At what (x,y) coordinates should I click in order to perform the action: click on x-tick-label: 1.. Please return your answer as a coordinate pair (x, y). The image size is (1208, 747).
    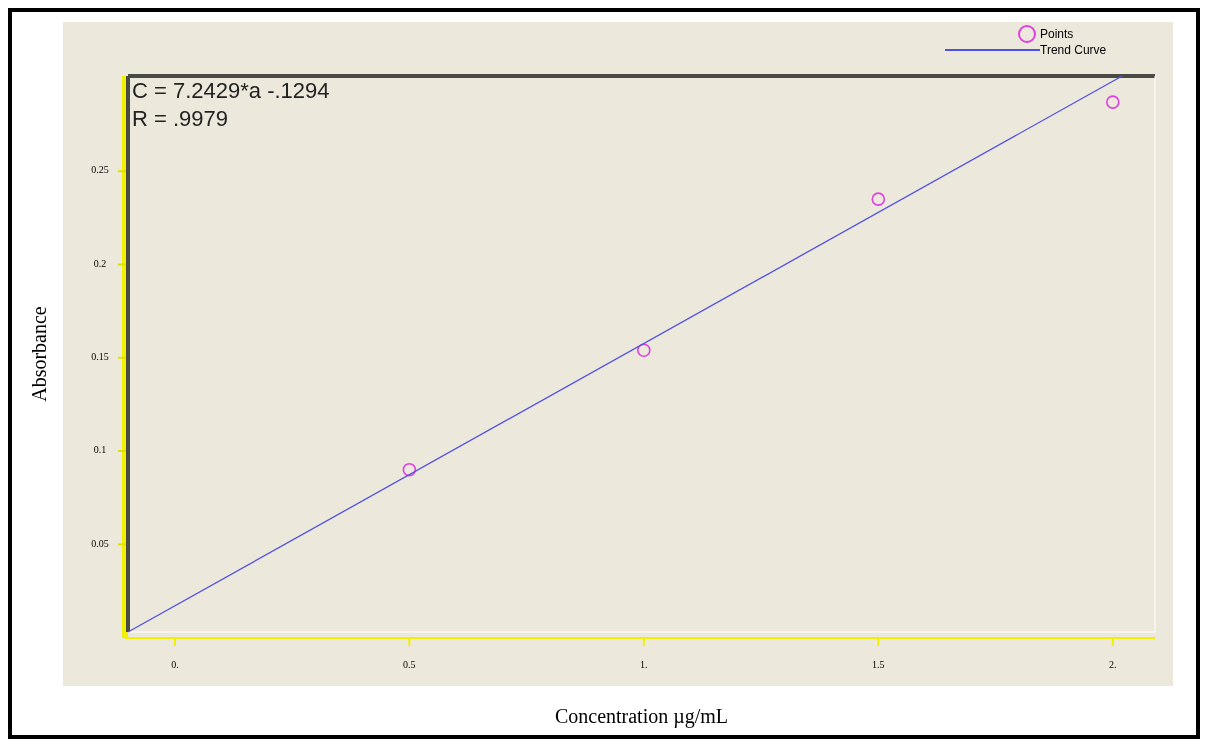
    Looking at the image, I should click on (644, 664).